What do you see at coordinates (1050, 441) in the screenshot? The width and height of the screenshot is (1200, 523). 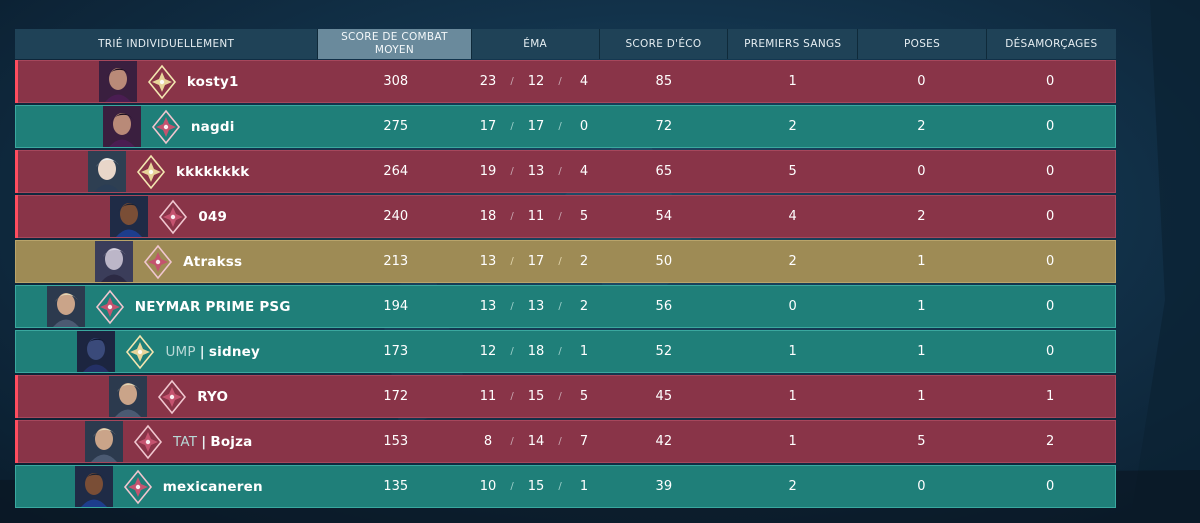 I see `defuses-value: 2` at bounding box center [1050, 441].